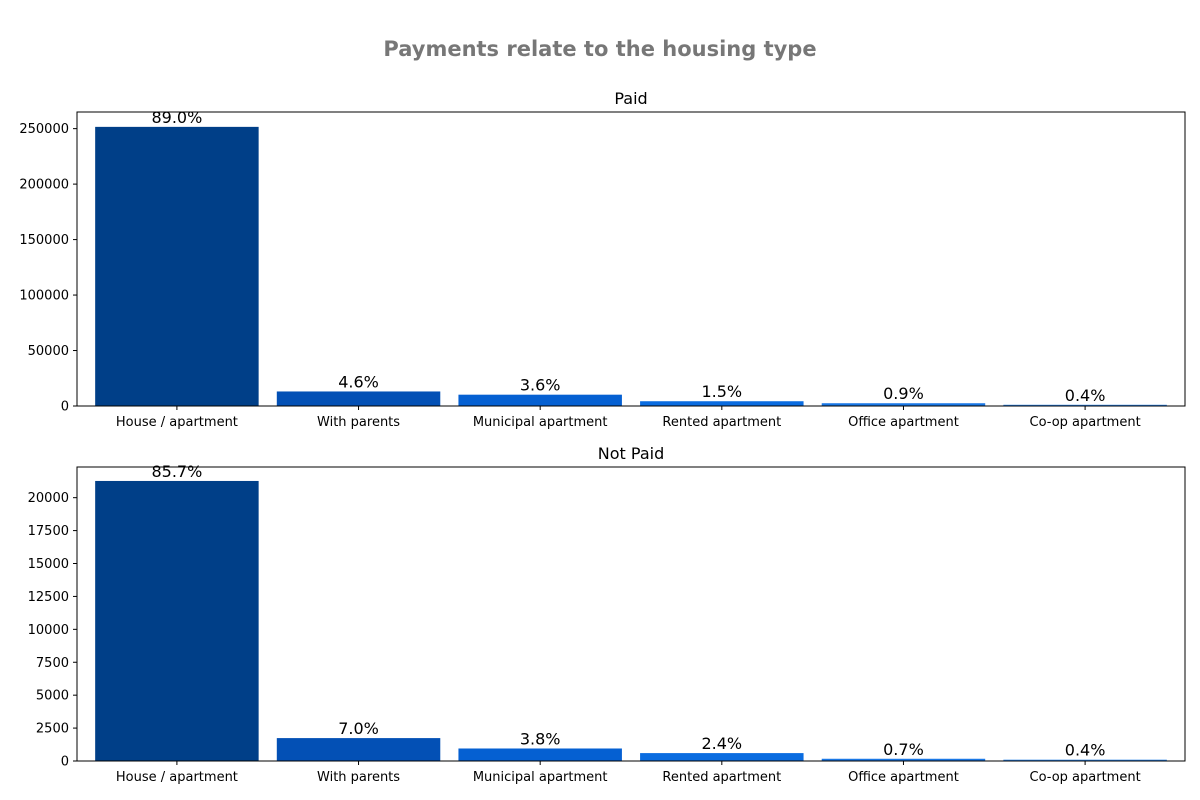 The image size is (1200, 800). Describe the element at coordinates (903, 749) in the screenshot. I see `chart-not-paid-bar-label-office-apartment: 0.7%` at that location.